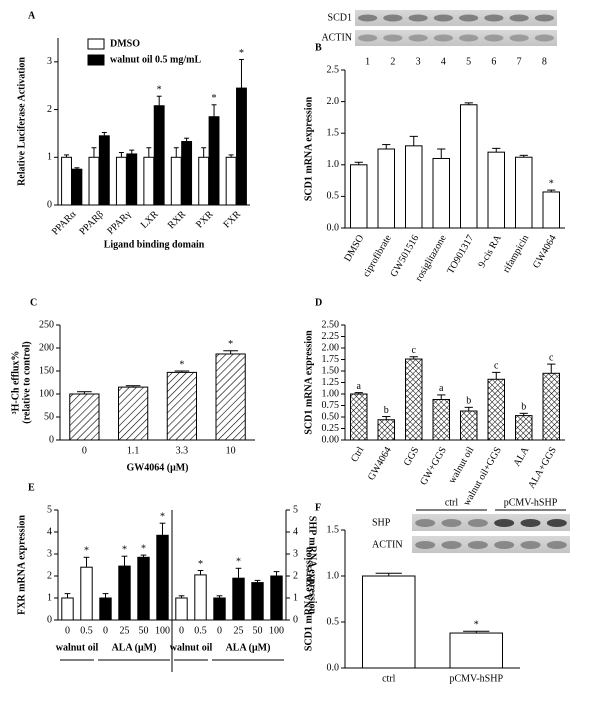 Image resolution: width=600 pixels, height=713 pixels. I want to click on y-tick-label: 200, so click(46, 347).